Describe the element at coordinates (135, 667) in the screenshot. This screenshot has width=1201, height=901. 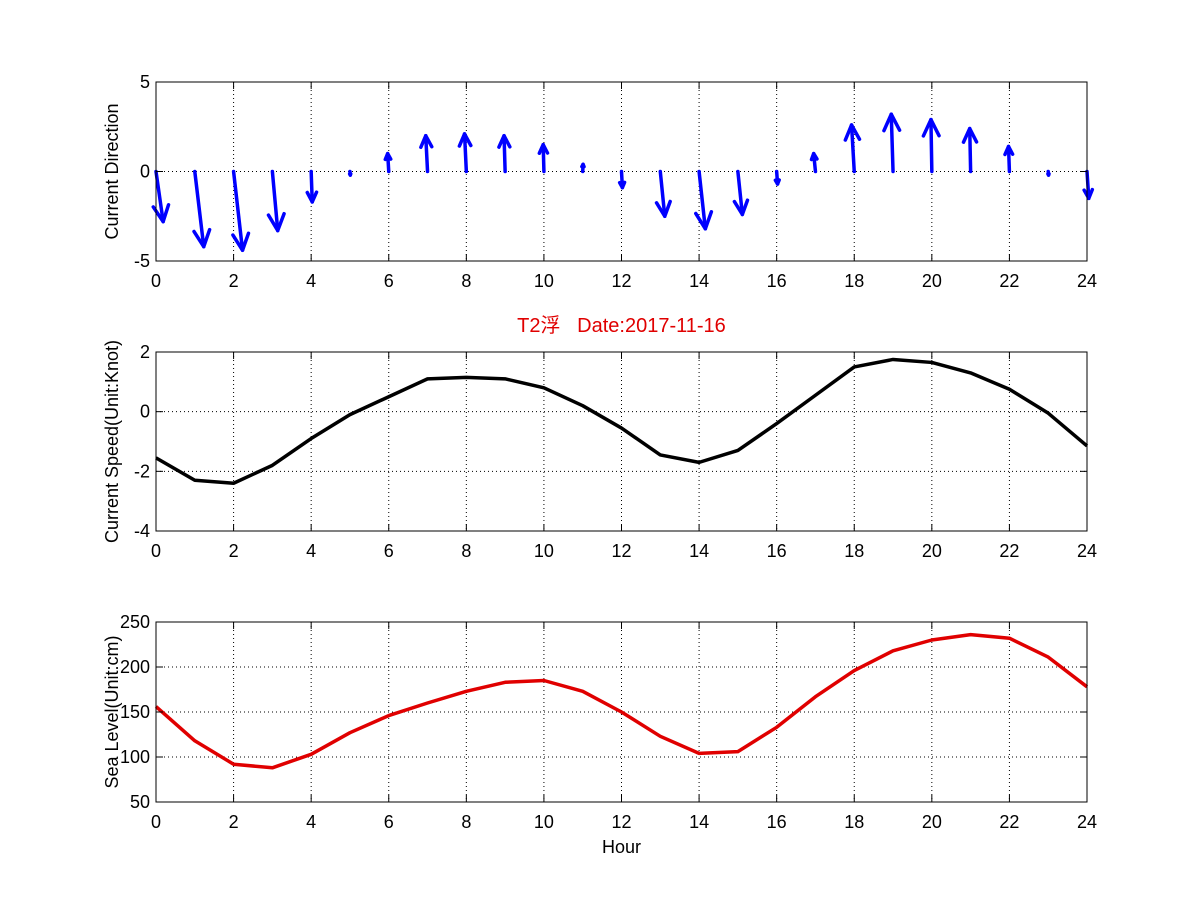
I see `y-tick-label: 200` at that location.